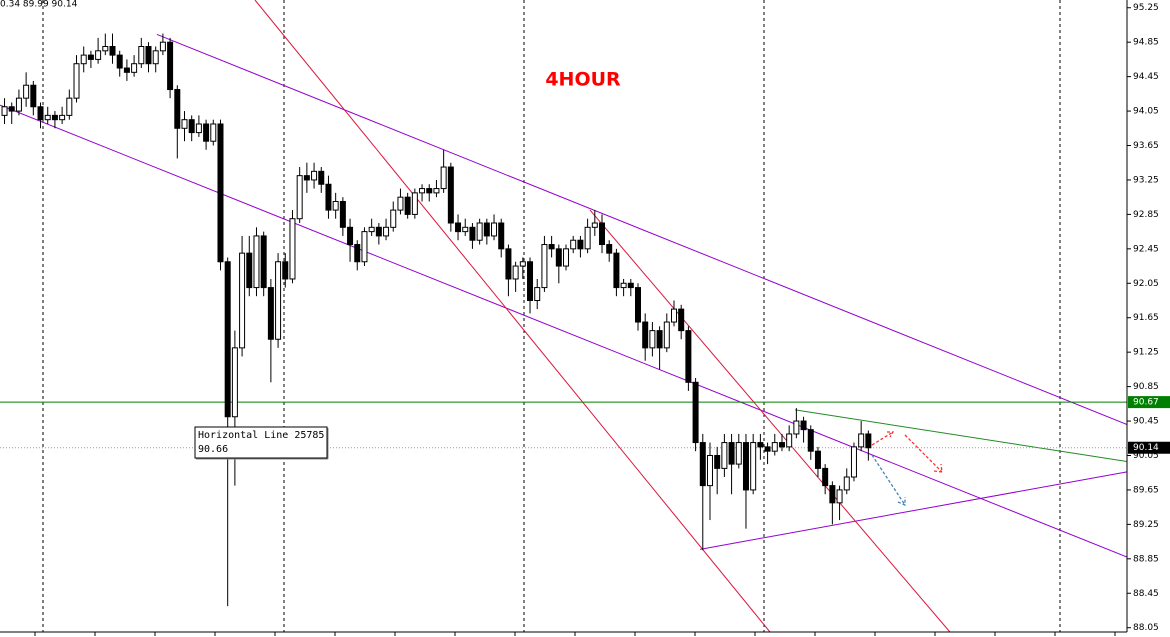 Image resolution: width=1170 pixels, height=637 pixels. I want to click on y-tick-label: 93.25, so click(1146, 180).